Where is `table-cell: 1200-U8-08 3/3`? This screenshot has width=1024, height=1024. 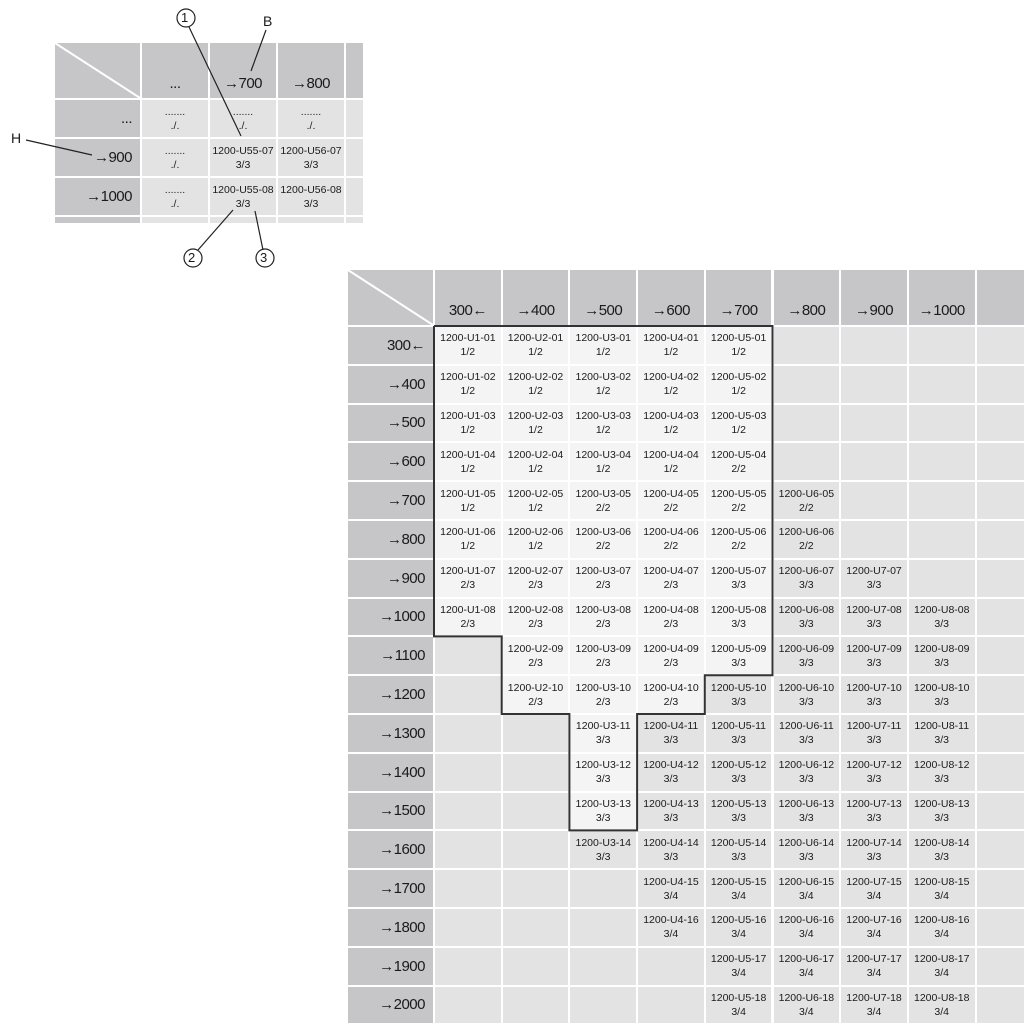
table-cell: 1200-U8-08 3/3 is located at coordinates (941, 617).